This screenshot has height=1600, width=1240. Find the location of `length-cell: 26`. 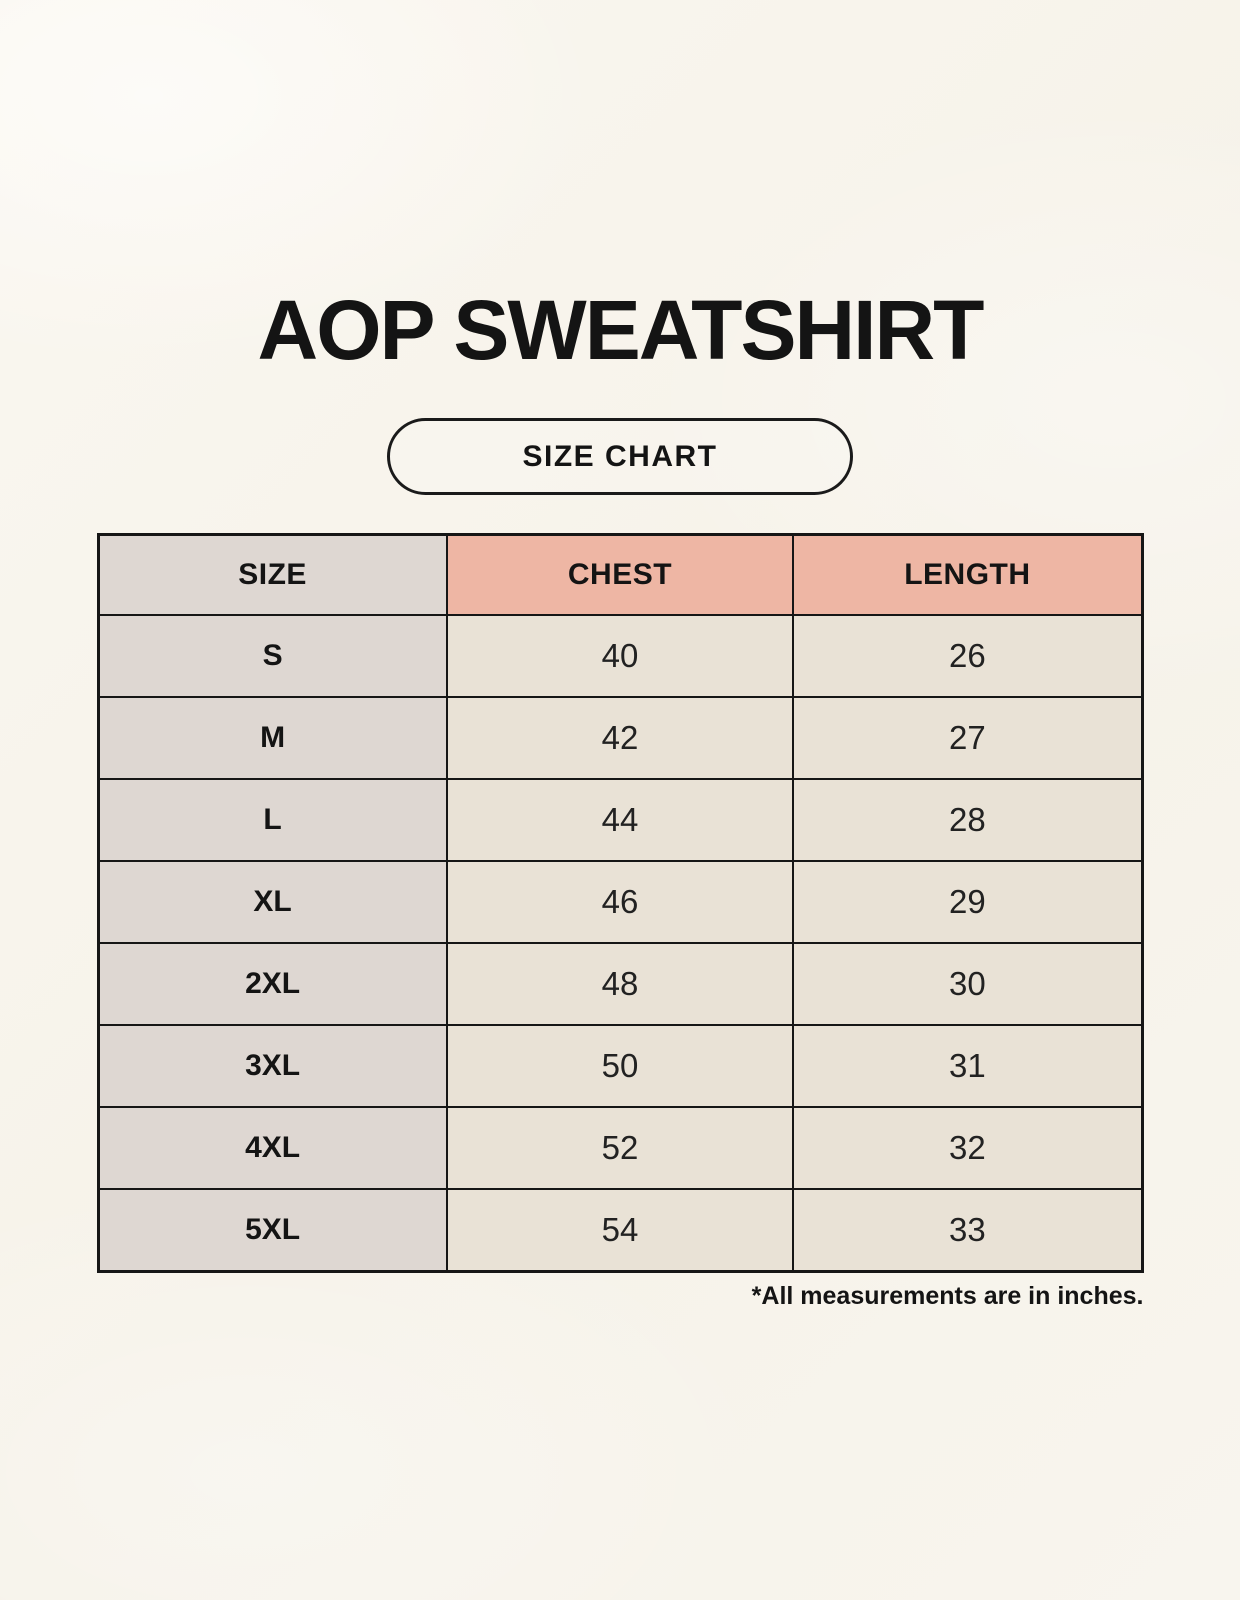

length-cell: 26 is located at coordinates (967, 656).